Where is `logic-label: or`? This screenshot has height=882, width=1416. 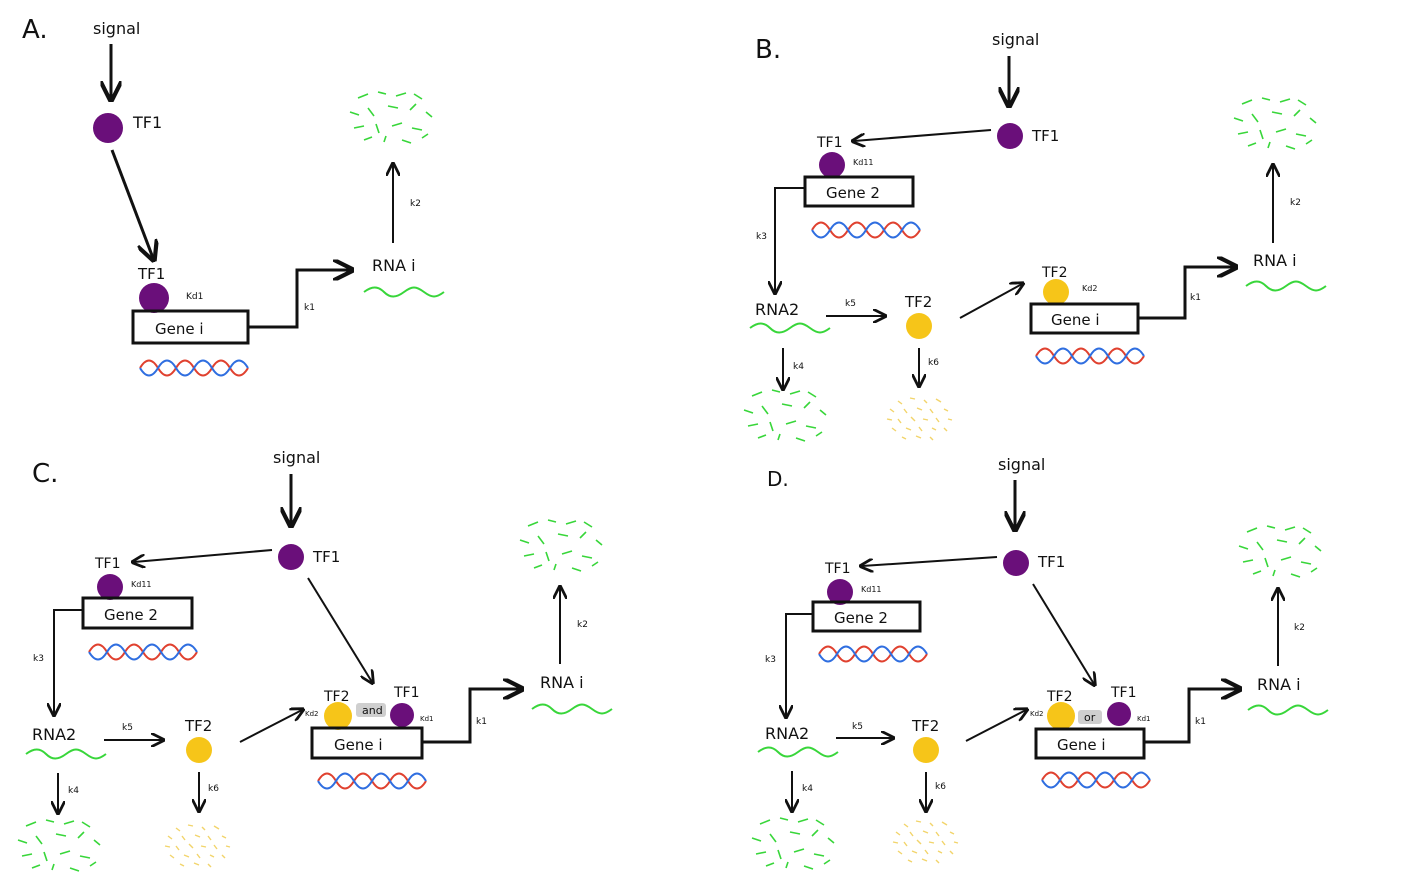 logic-label: or is located at coordinates (1090, 717).